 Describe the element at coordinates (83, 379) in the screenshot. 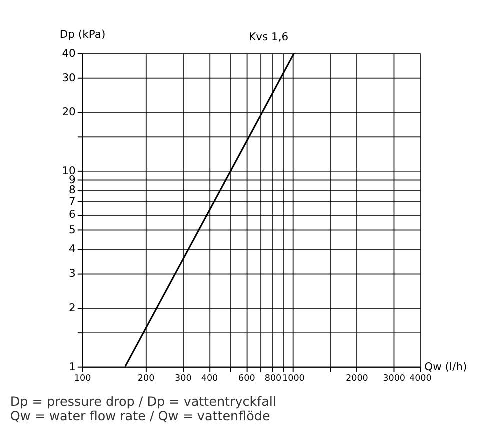

I see `x-tick-label: 100` at that location.